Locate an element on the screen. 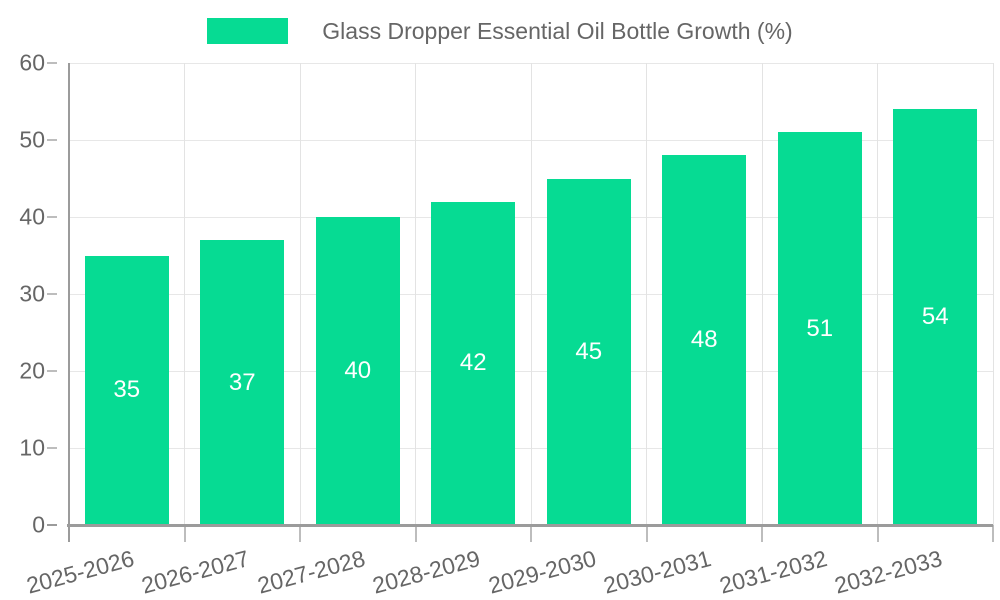 This screenshot has height=600, width=1000. bar-value-label: 51 is located at coordinates (820, 328).